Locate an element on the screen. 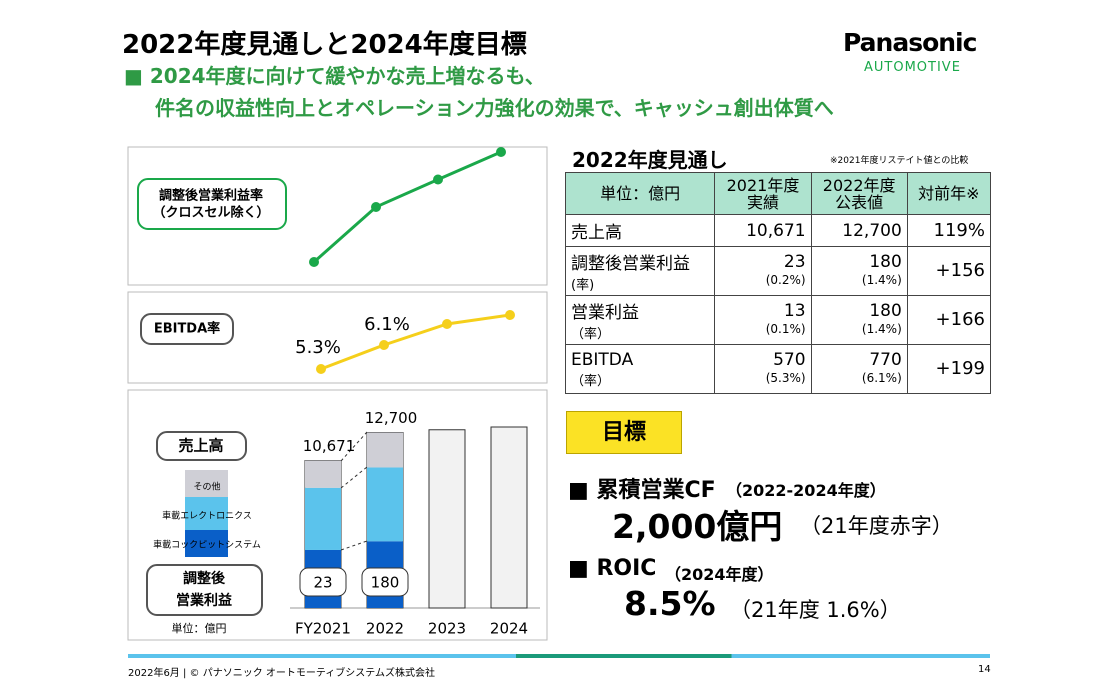 The width and height of the screenshot is (1116, 697). table-row: 調整後営業利益 (率) 23 (0.2%) 180 (1.4%) +156 is located at coordinates (778, 271).